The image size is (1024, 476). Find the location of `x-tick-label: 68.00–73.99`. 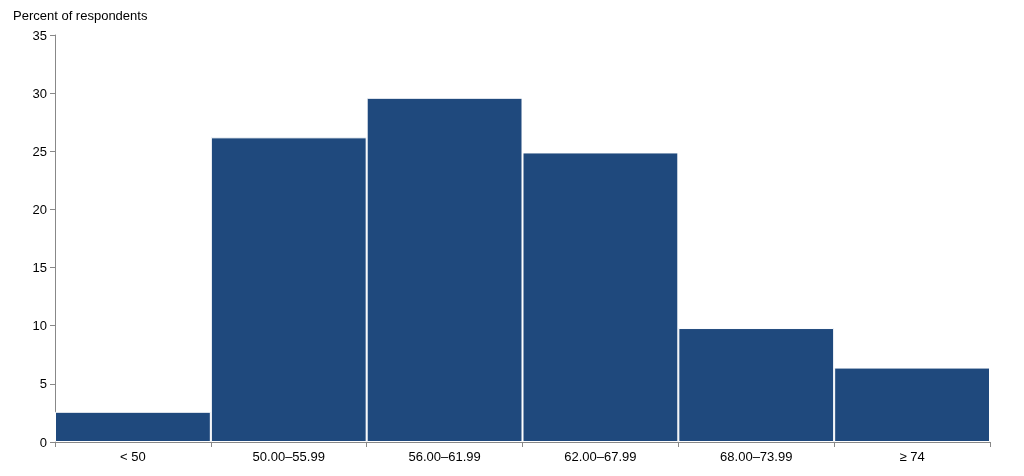

x-tick-label: 68.00–73.99 is located at coordinates (756, 456).